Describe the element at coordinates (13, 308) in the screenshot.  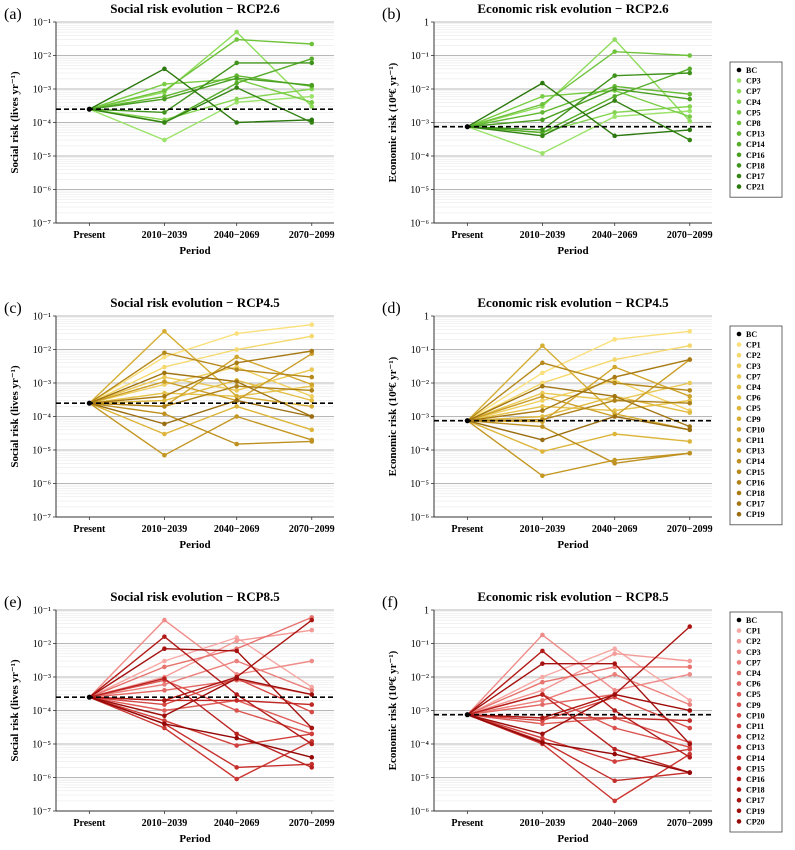
I see `panel-label: (c)` at that location.